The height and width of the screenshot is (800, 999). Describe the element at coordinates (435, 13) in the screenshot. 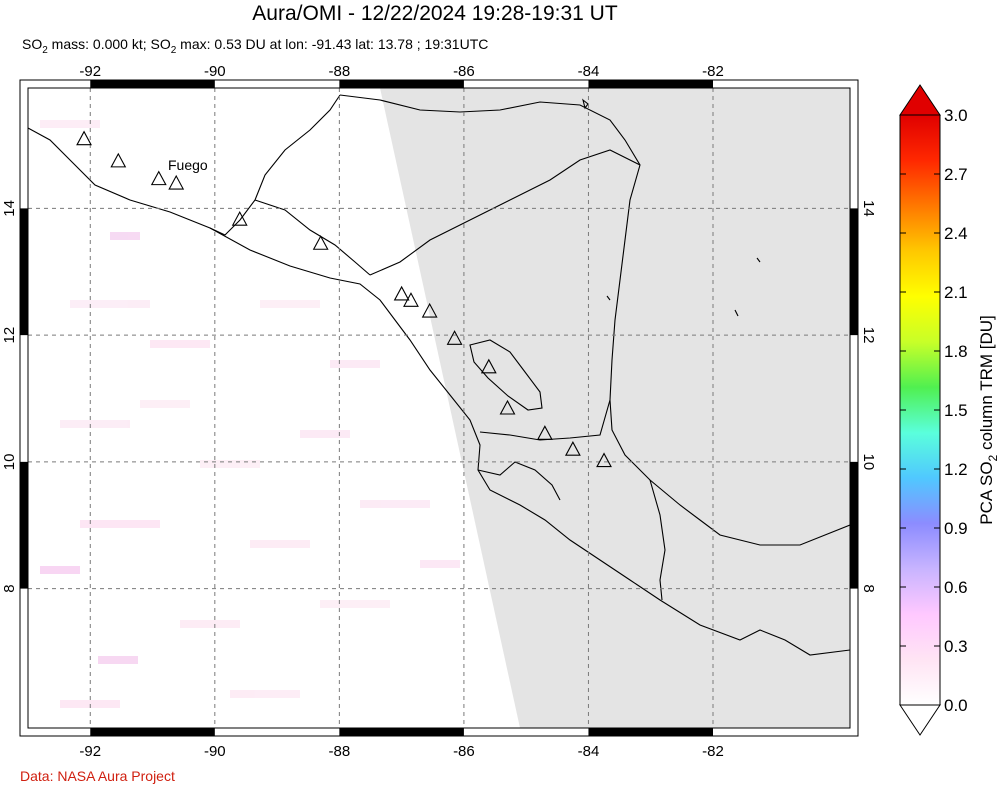

I see `map-title: Aura/OMI - 12/22/2024 19:28-19:31 UT` at that location.